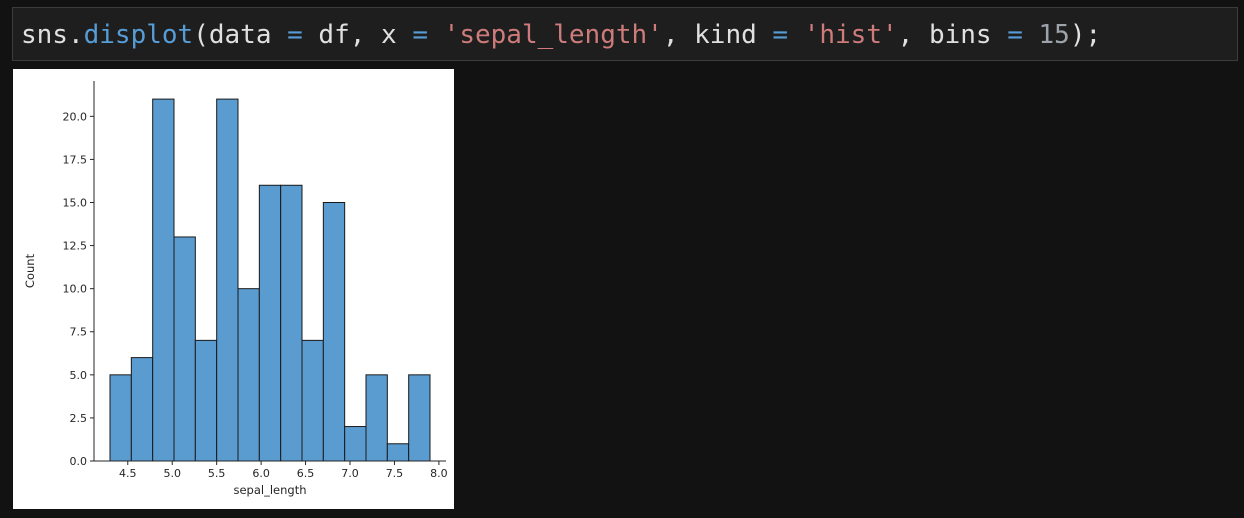 The image size is (1244, 518). Describe the element at coordinates (75, 159) in the screenshot. I see `y-tick-label: 17.5` at that location.